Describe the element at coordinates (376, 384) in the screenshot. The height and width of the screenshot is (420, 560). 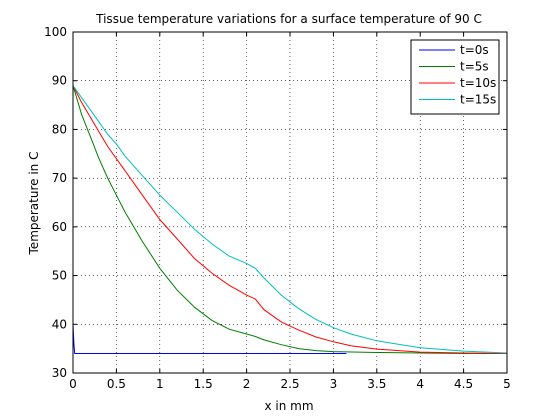
I see `x-tick-label: 3.5` at that location.